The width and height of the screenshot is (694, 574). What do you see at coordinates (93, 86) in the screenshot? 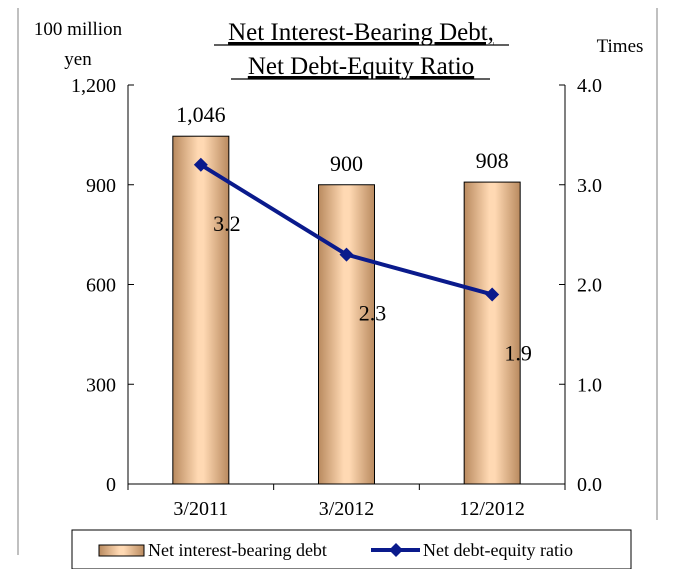
I see `left-tick-label: 1,200` at bounding box center [93, 86].